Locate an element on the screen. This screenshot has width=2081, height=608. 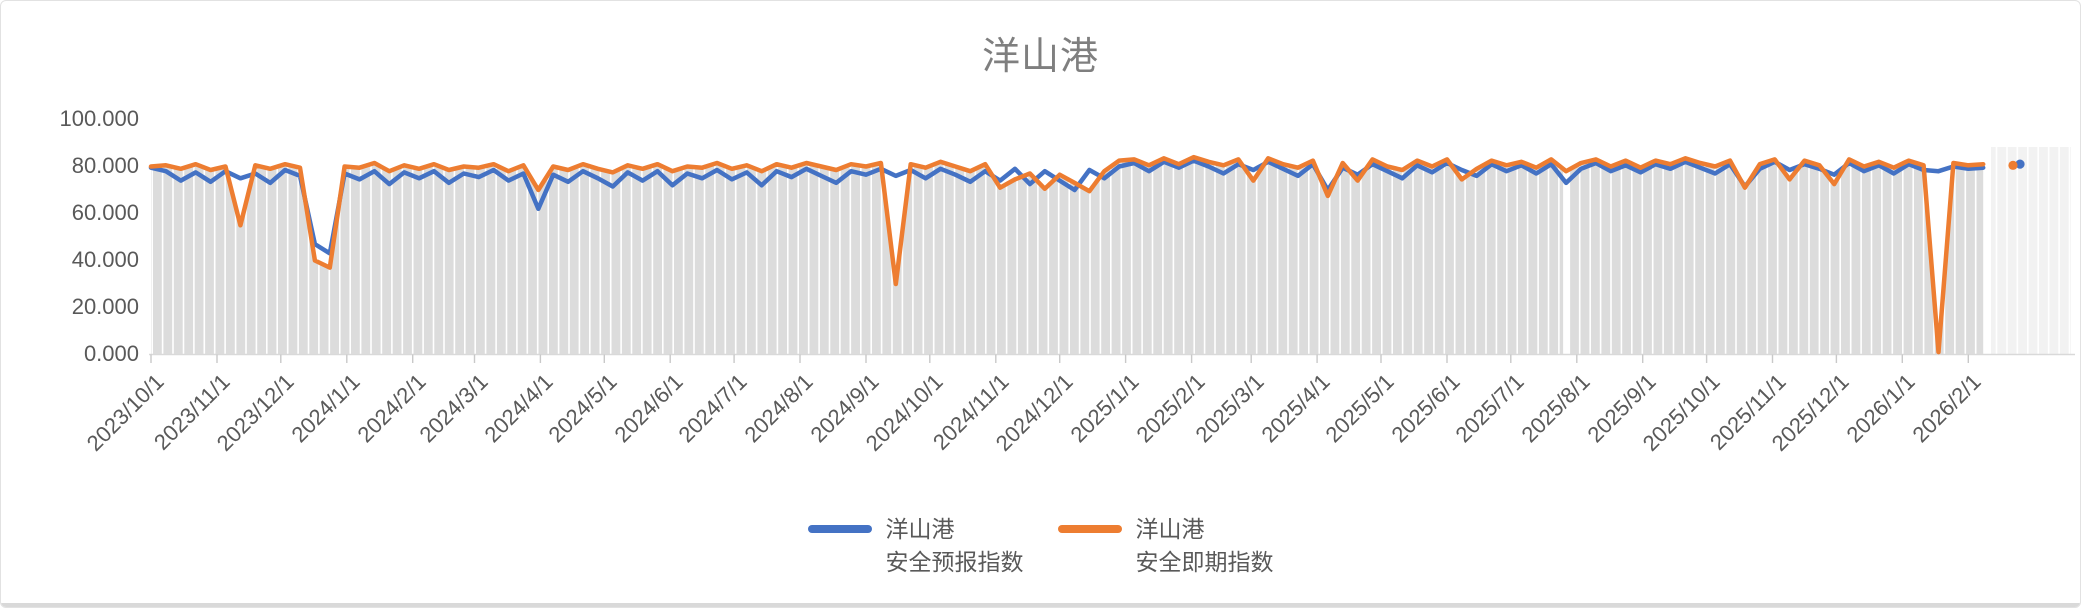
future-empty-region is located at coordinates (2031, 251).